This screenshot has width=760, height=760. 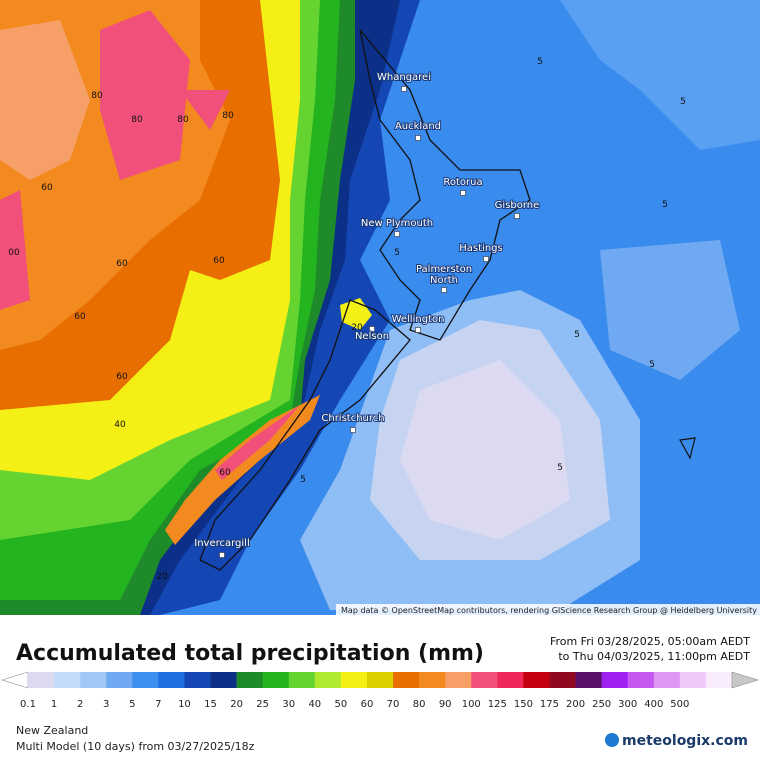 I want to click on city-label: Rotorua, so click(x=462, y=182).